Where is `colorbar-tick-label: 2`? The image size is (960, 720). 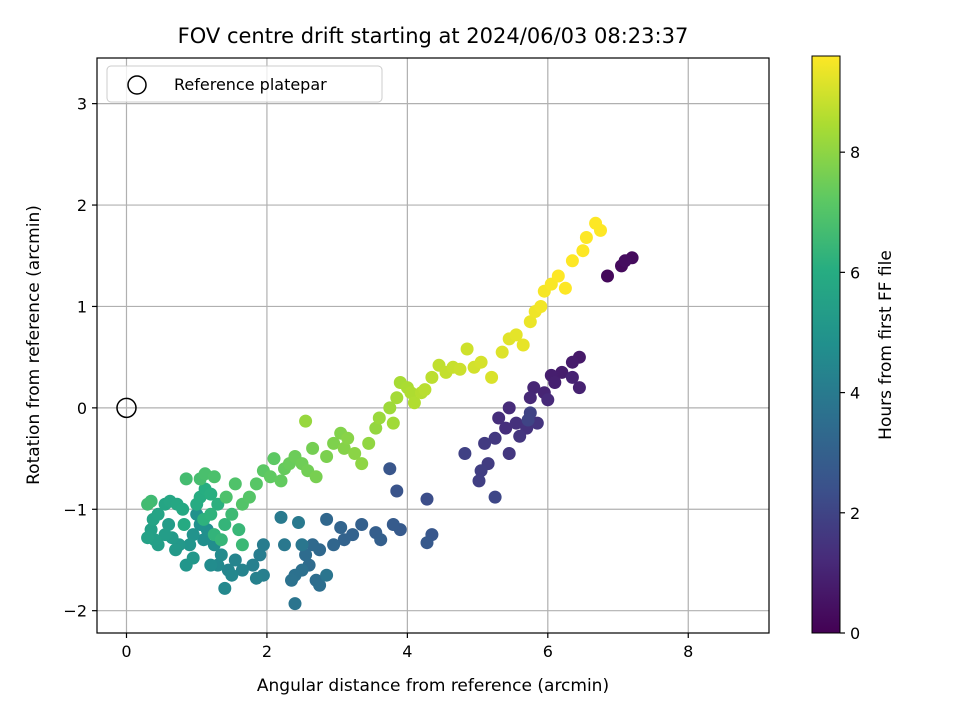 colorbar-tick-label: 2 is located at coordinates (855, 513).